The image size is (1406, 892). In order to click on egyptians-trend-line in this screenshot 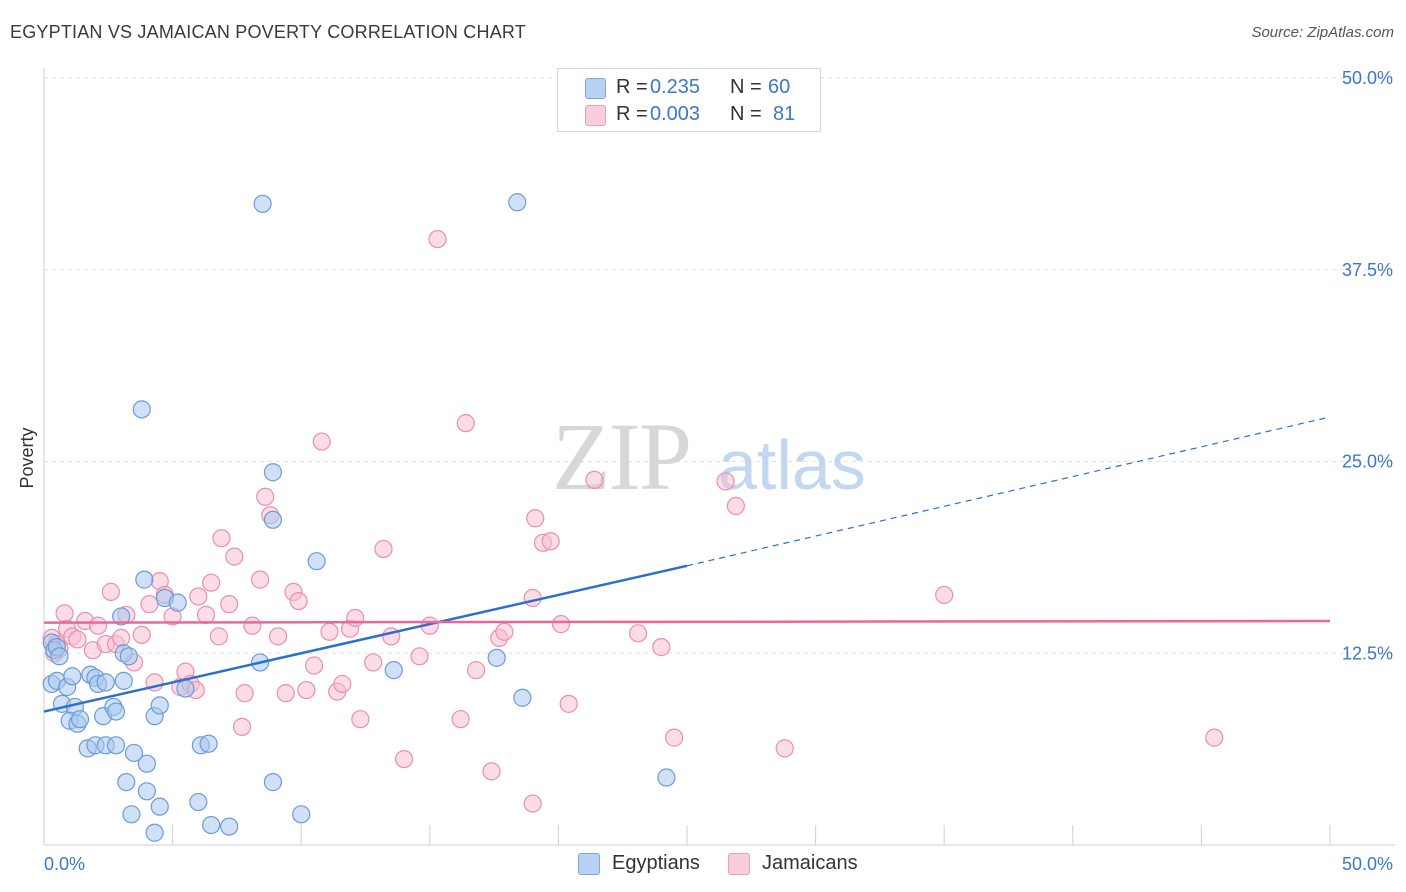, I will do `click(365, 638)`.